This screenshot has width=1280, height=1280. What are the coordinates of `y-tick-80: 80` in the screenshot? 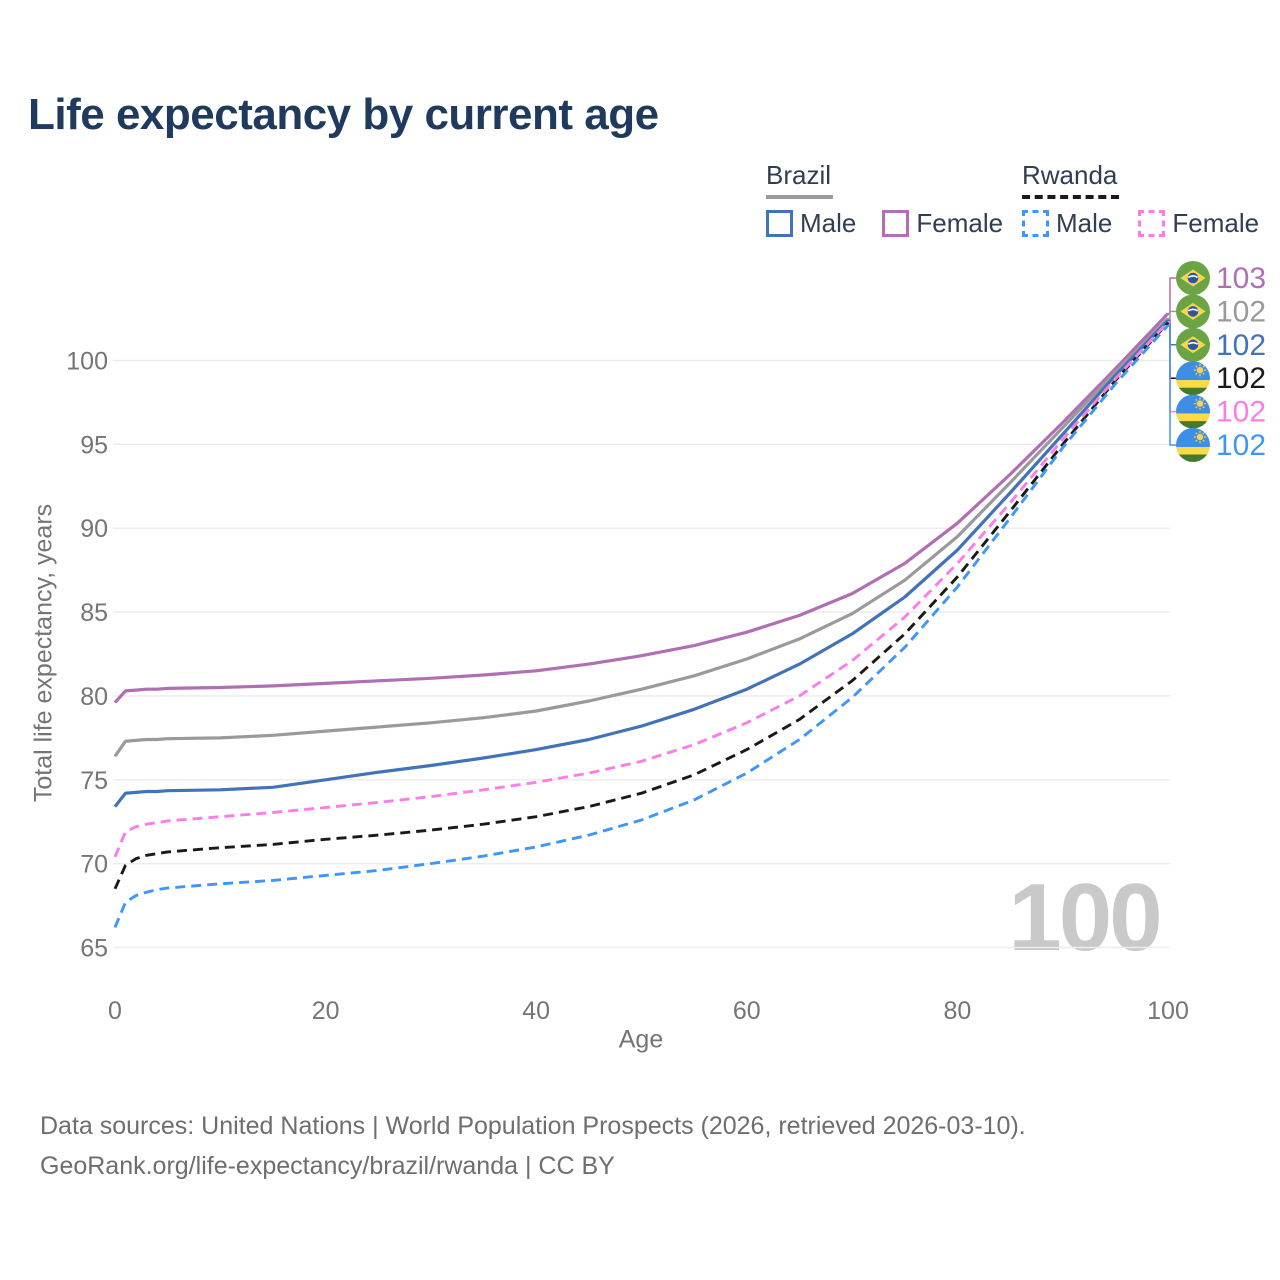 It's located at (94, 697).